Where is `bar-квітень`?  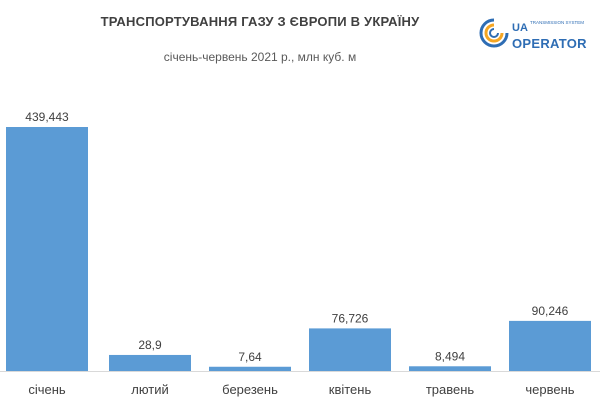 bar-квітень is located at coordinates (350, 349).